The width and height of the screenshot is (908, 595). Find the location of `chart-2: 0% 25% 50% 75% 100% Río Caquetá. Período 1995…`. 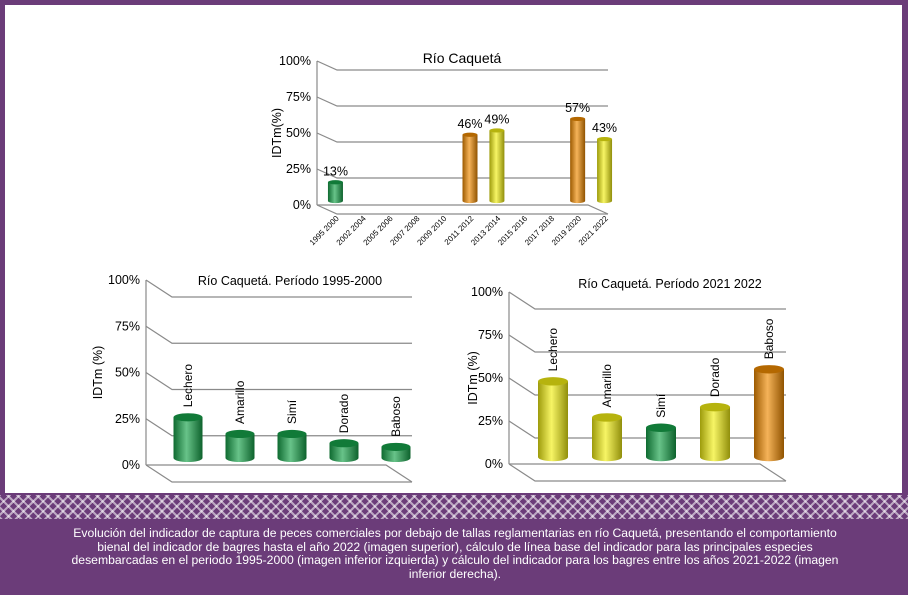

chart-2: 0% 25% 50% 75% 100% Río Caquetá. Período 1995… is located at coordinates (252, 378).